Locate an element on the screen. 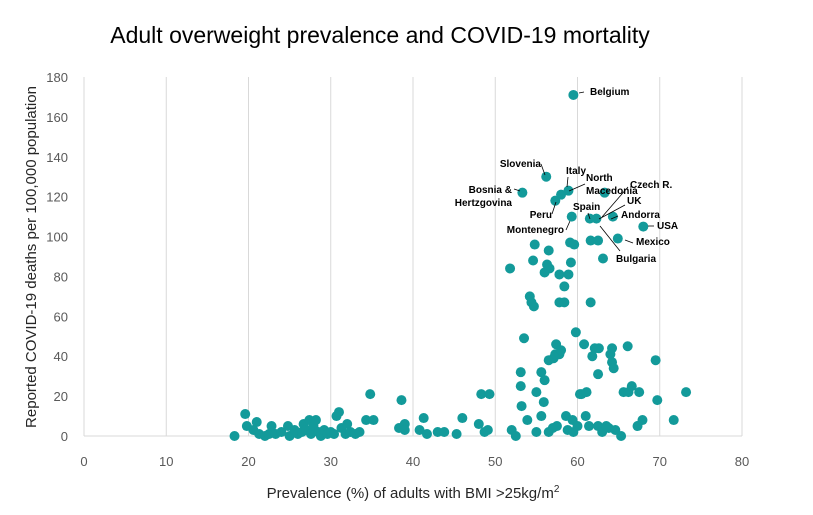 The width and height of the screenshot is (813, 515). y-tick-label: 160 is located at coordinates (57, 117).